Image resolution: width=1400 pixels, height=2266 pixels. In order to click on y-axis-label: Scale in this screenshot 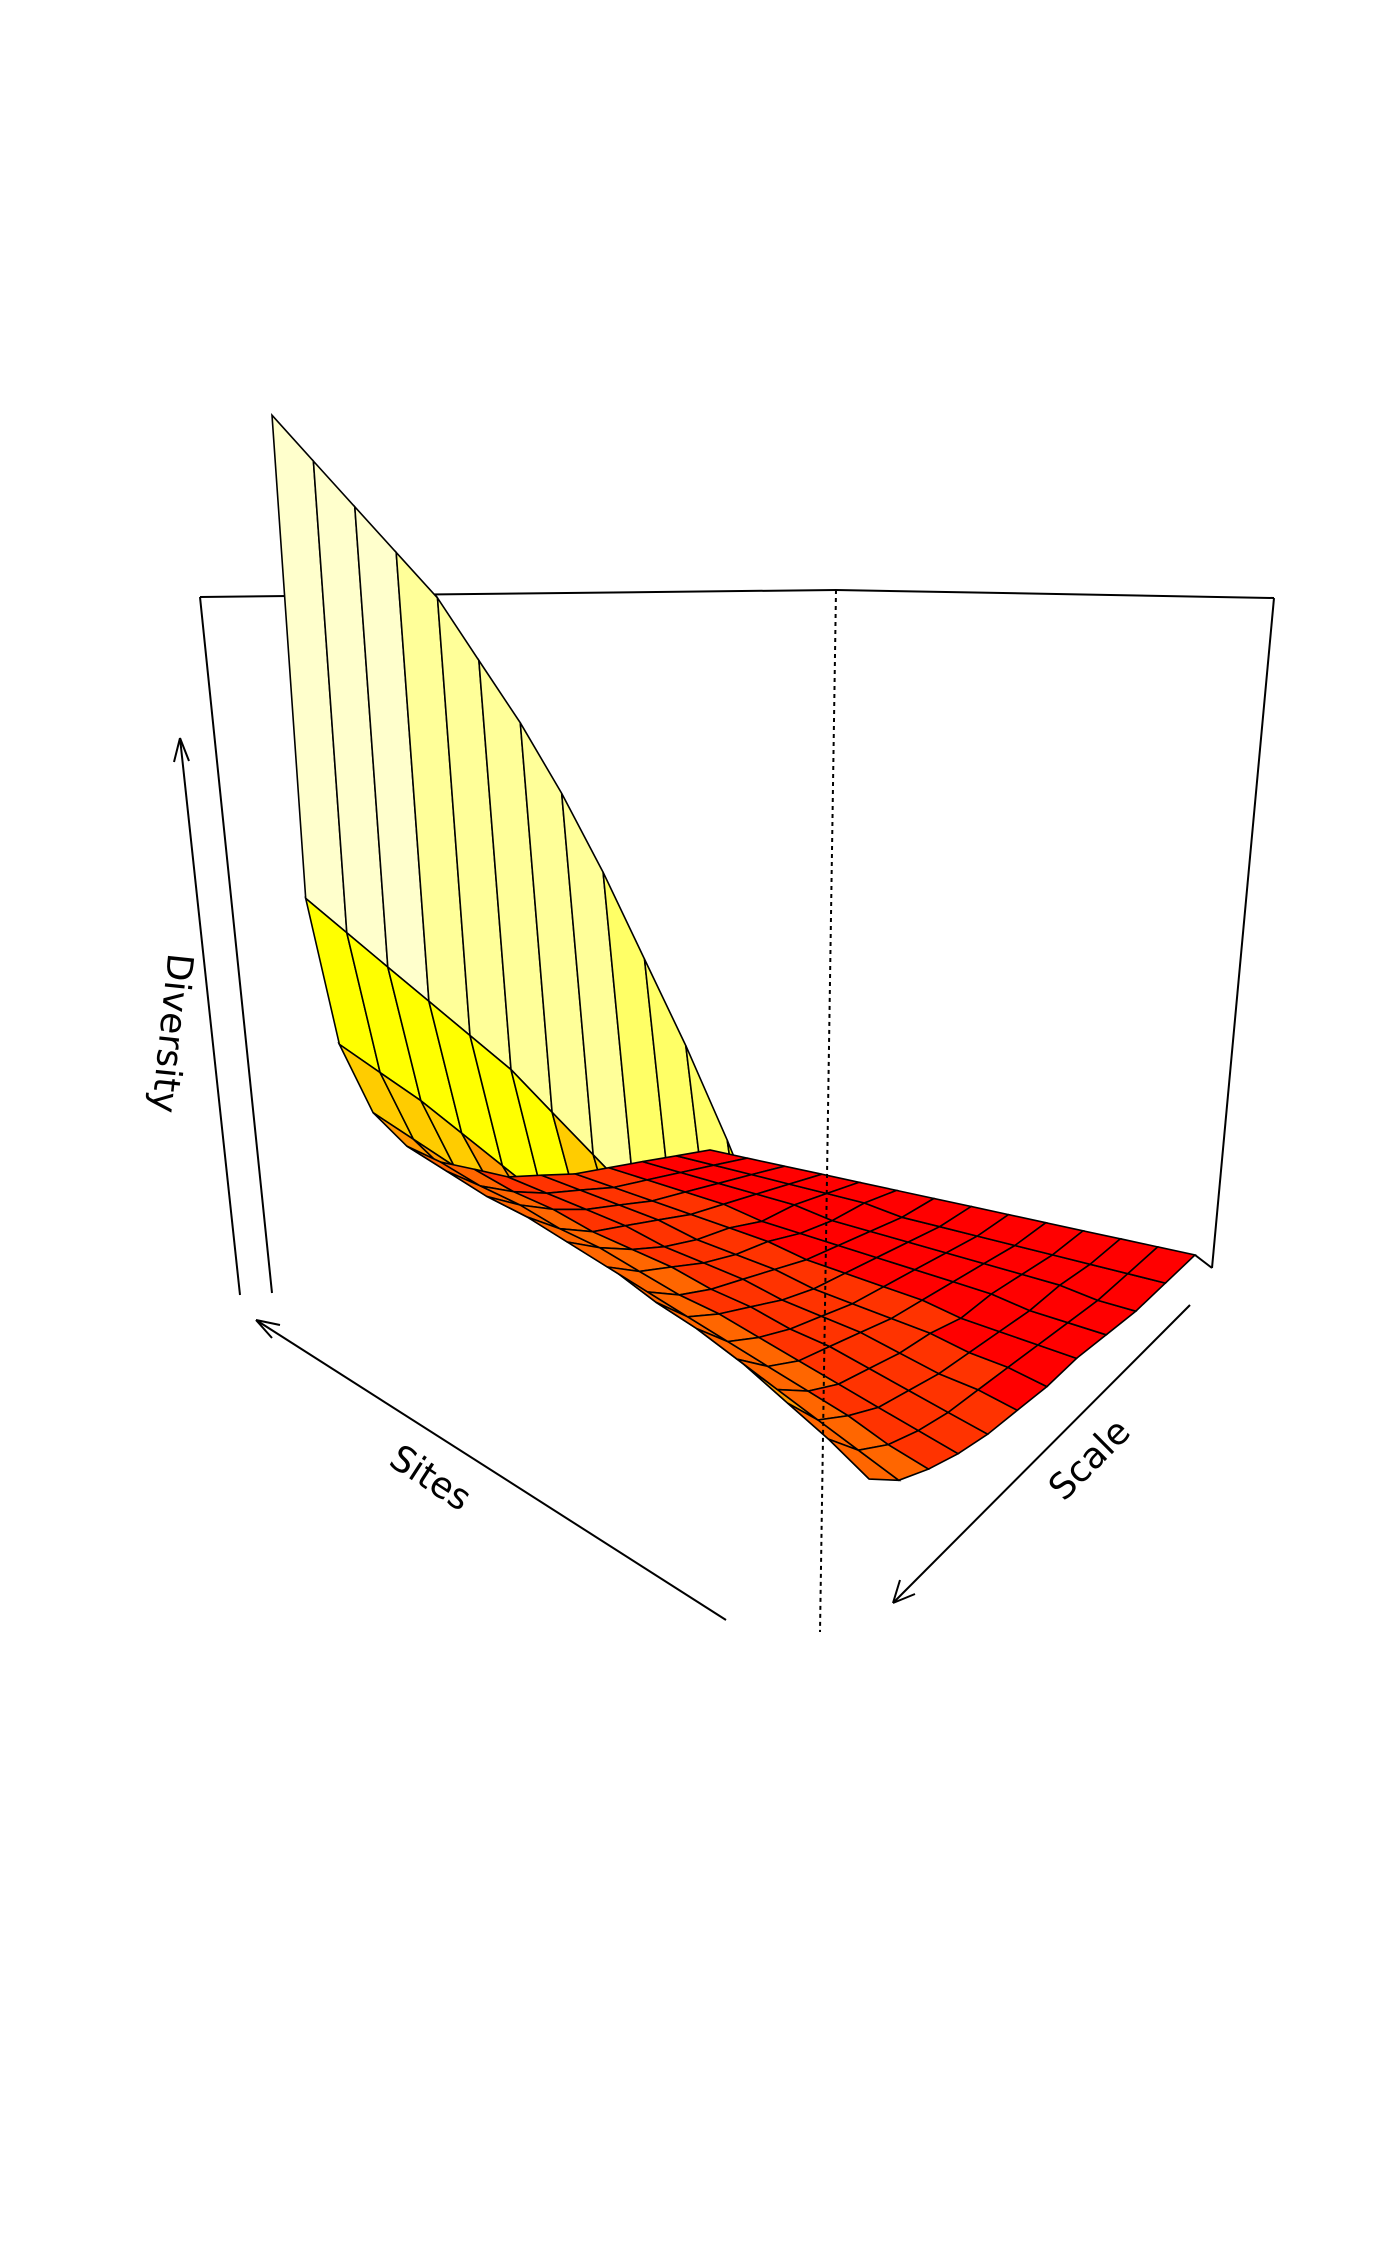, I will do `click(1089, 1459)`.